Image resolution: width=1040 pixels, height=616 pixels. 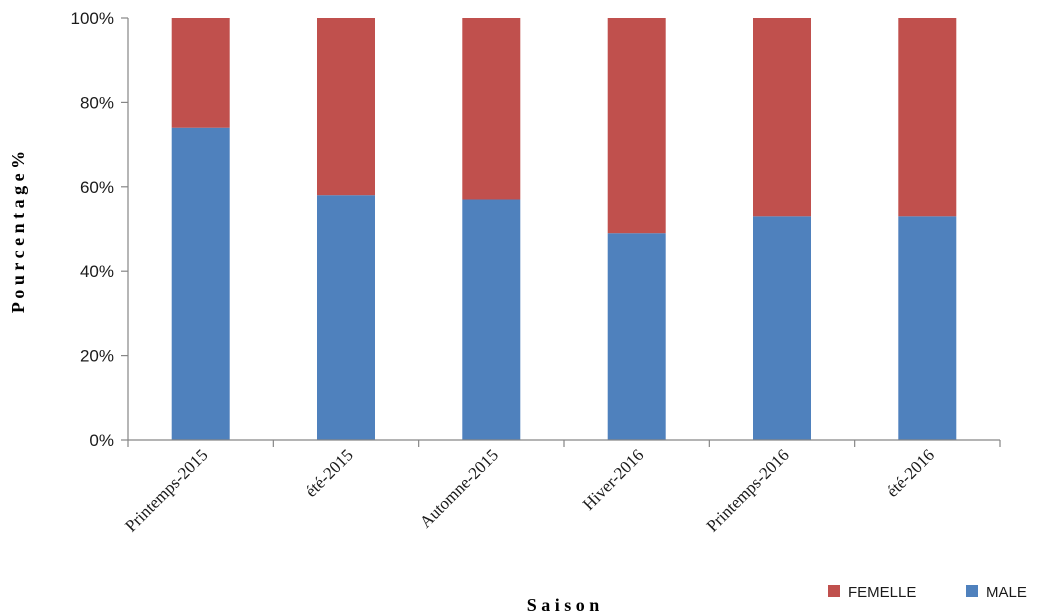 What do you see at coordinates (97, 356) in the screenshot?
I see `y-tick-label: 20%` at bounding box center [97, 356].